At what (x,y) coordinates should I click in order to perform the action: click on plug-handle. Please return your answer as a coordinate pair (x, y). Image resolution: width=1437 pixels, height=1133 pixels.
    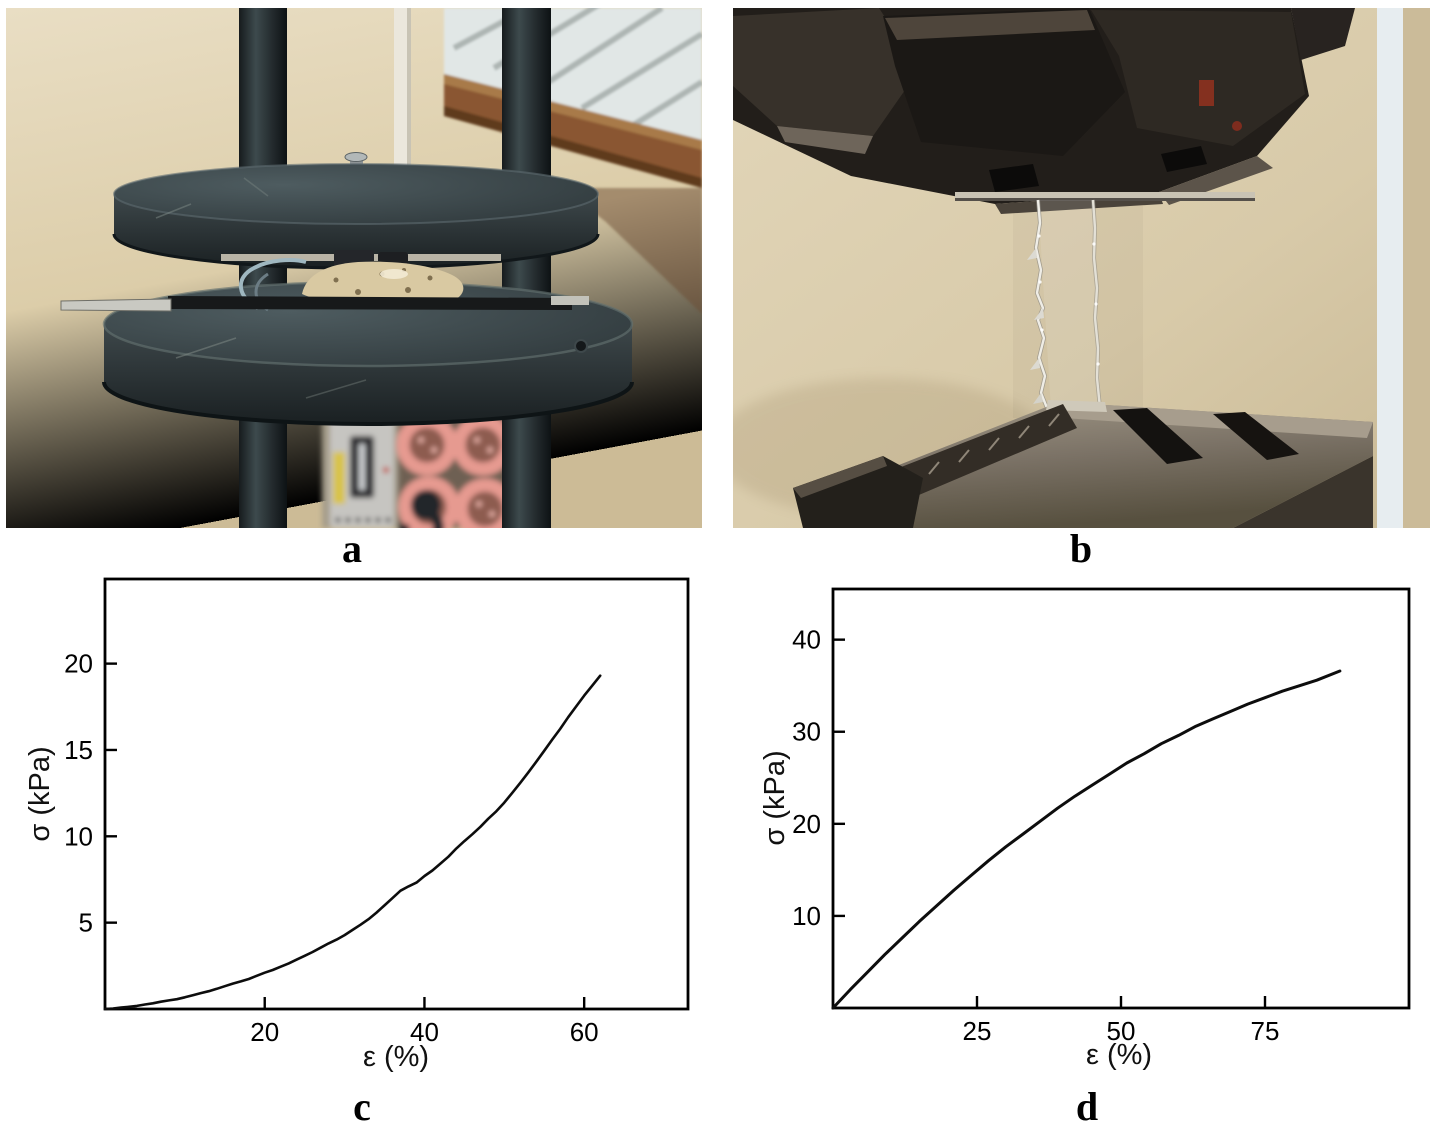
    Looking at the image, I should click on (421, 509).